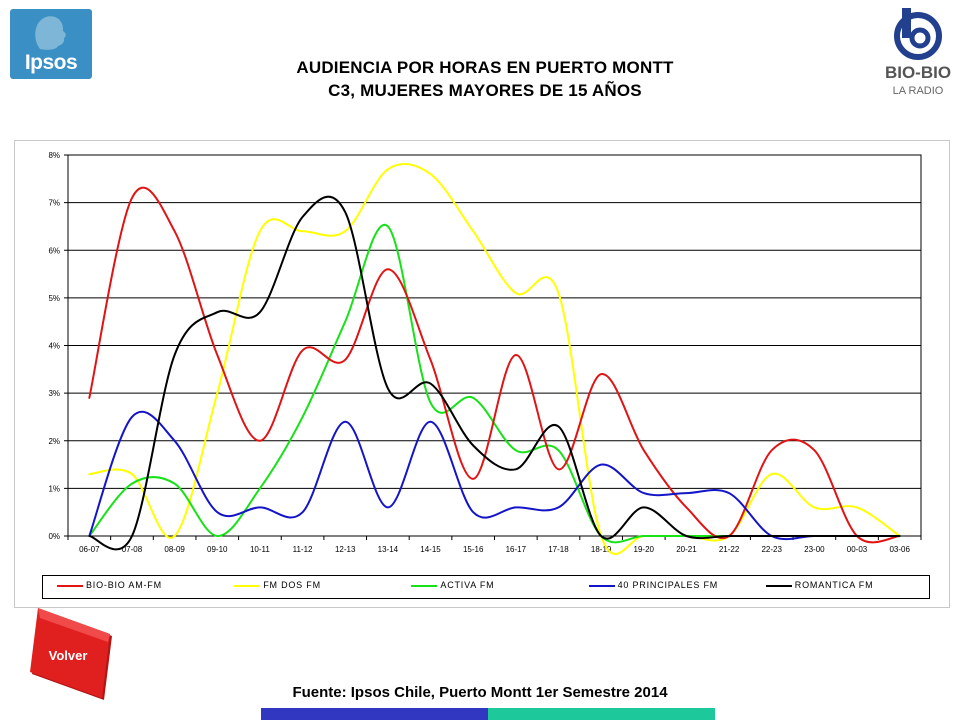 This screenshot has height=720, width=960. I want to click on legend-label: ACTIVA FM, so click(467, 585).